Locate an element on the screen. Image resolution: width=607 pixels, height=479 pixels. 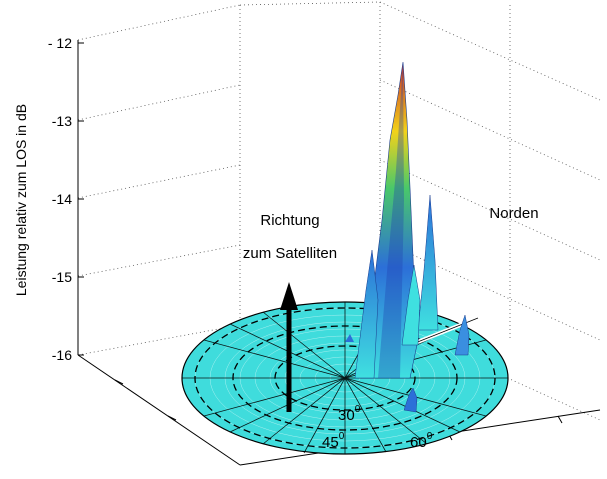
y-tick is located at coordinates (560, 419).